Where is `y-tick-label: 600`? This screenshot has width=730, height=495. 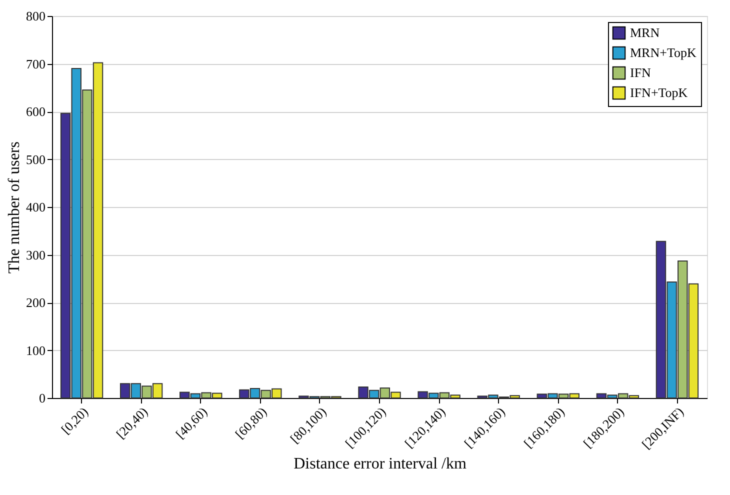 y-tick-label: 600 is located at coordinates (36, 111).